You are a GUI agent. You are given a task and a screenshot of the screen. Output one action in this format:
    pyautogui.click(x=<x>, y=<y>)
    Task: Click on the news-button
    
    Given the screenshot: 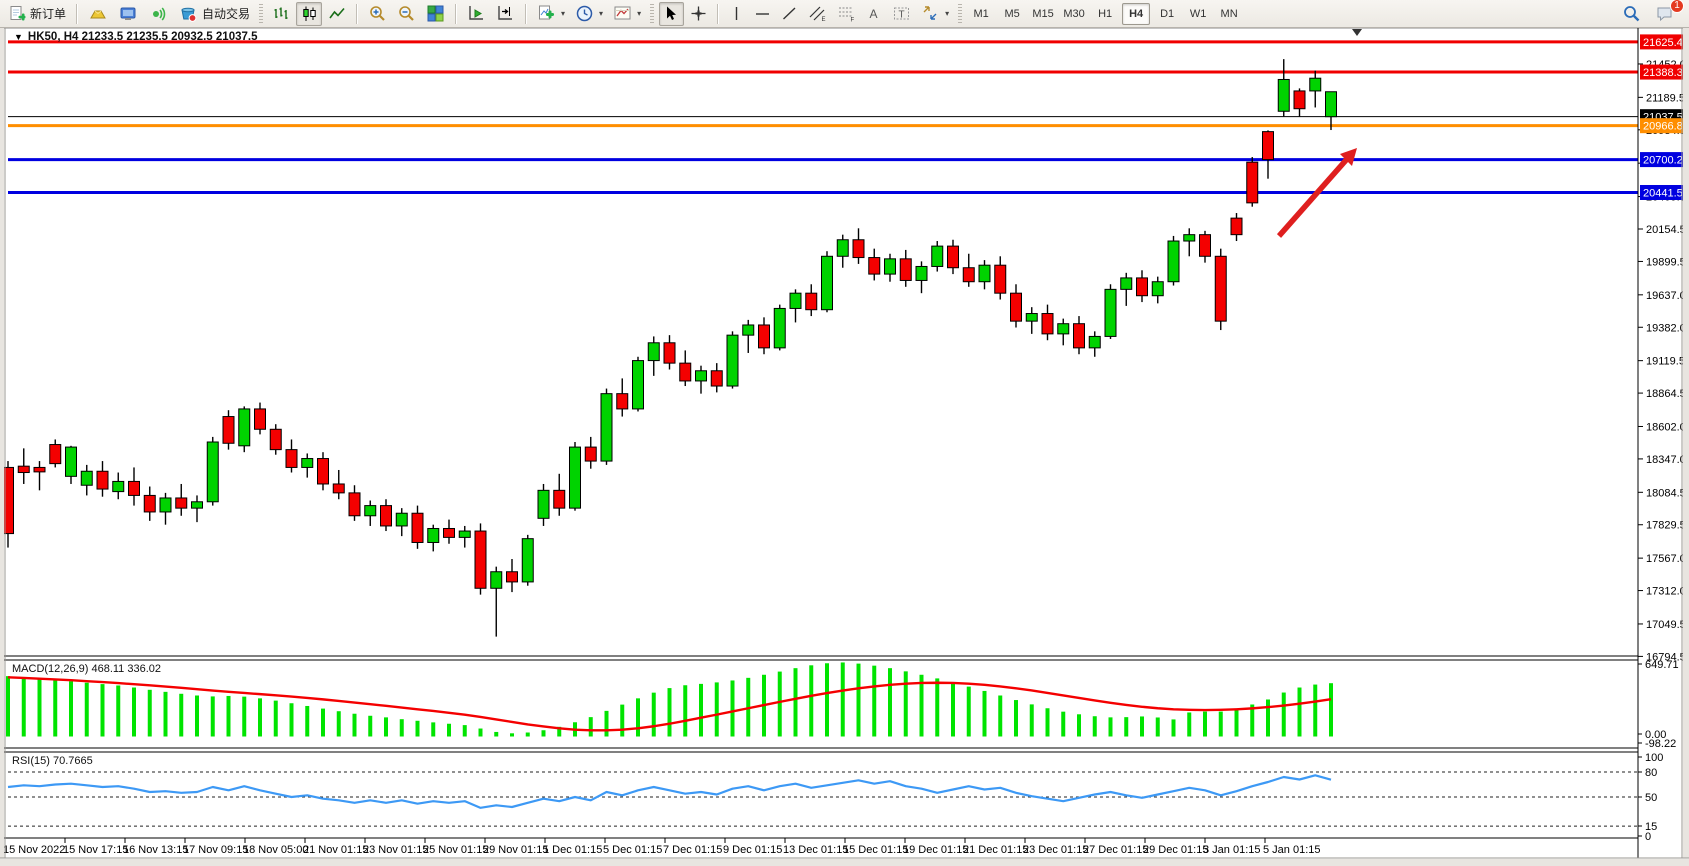 What is the action you would take?
    pyautogui.click(x=158, y=14)
    